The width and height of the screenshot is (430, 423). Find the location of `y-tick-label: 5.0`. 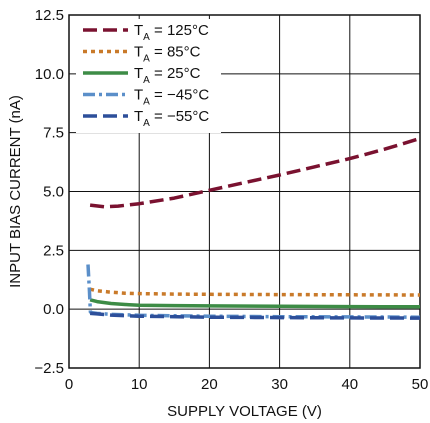

y-tick-label: 5.0 is located at coordinates (53, 192).